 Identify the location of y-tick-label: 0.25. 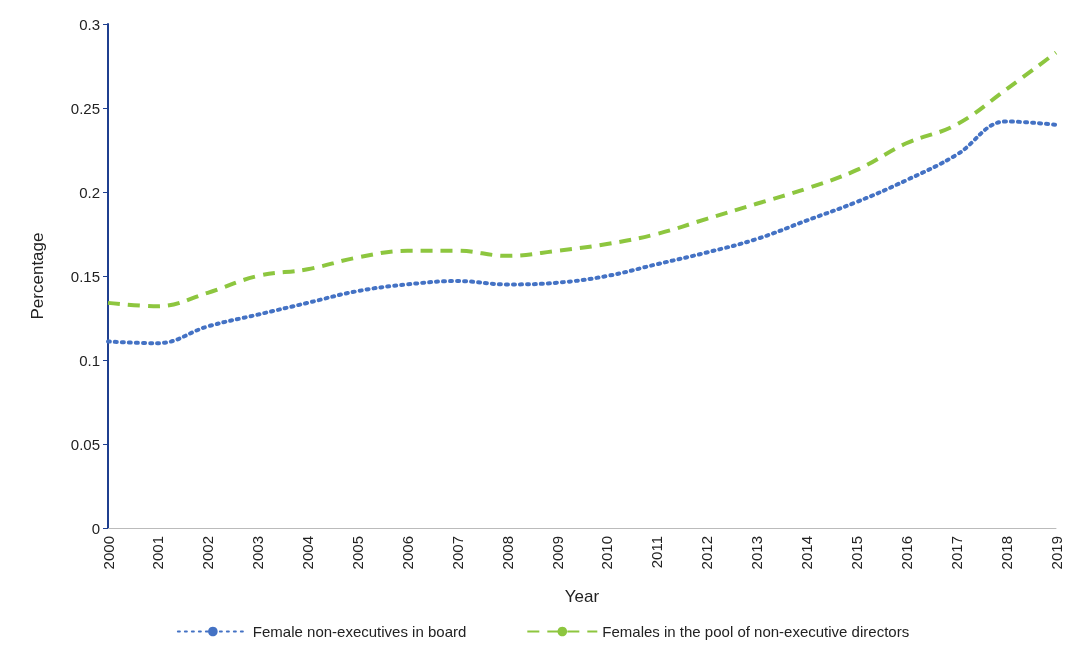
(85, 108).